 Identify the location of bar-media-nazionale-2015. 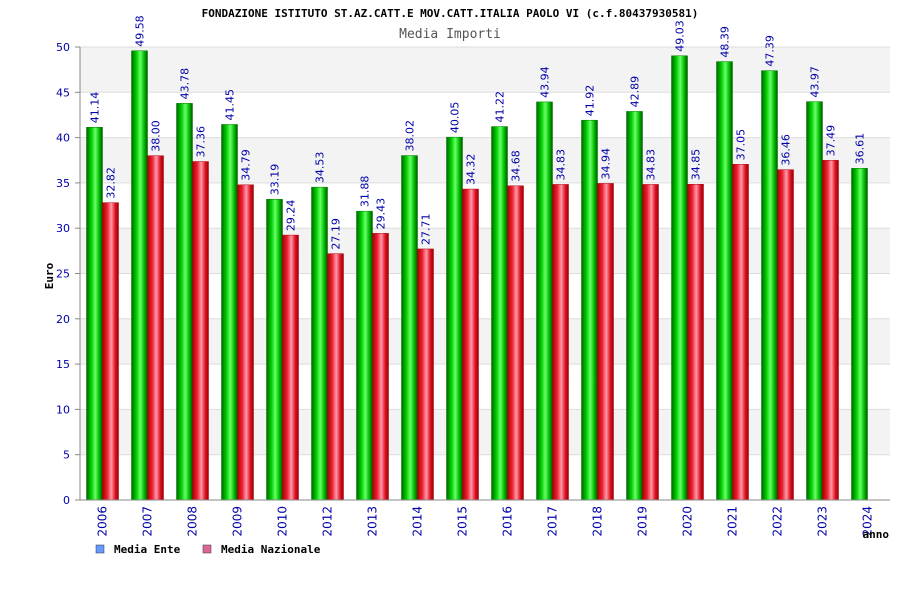
(470, 344).